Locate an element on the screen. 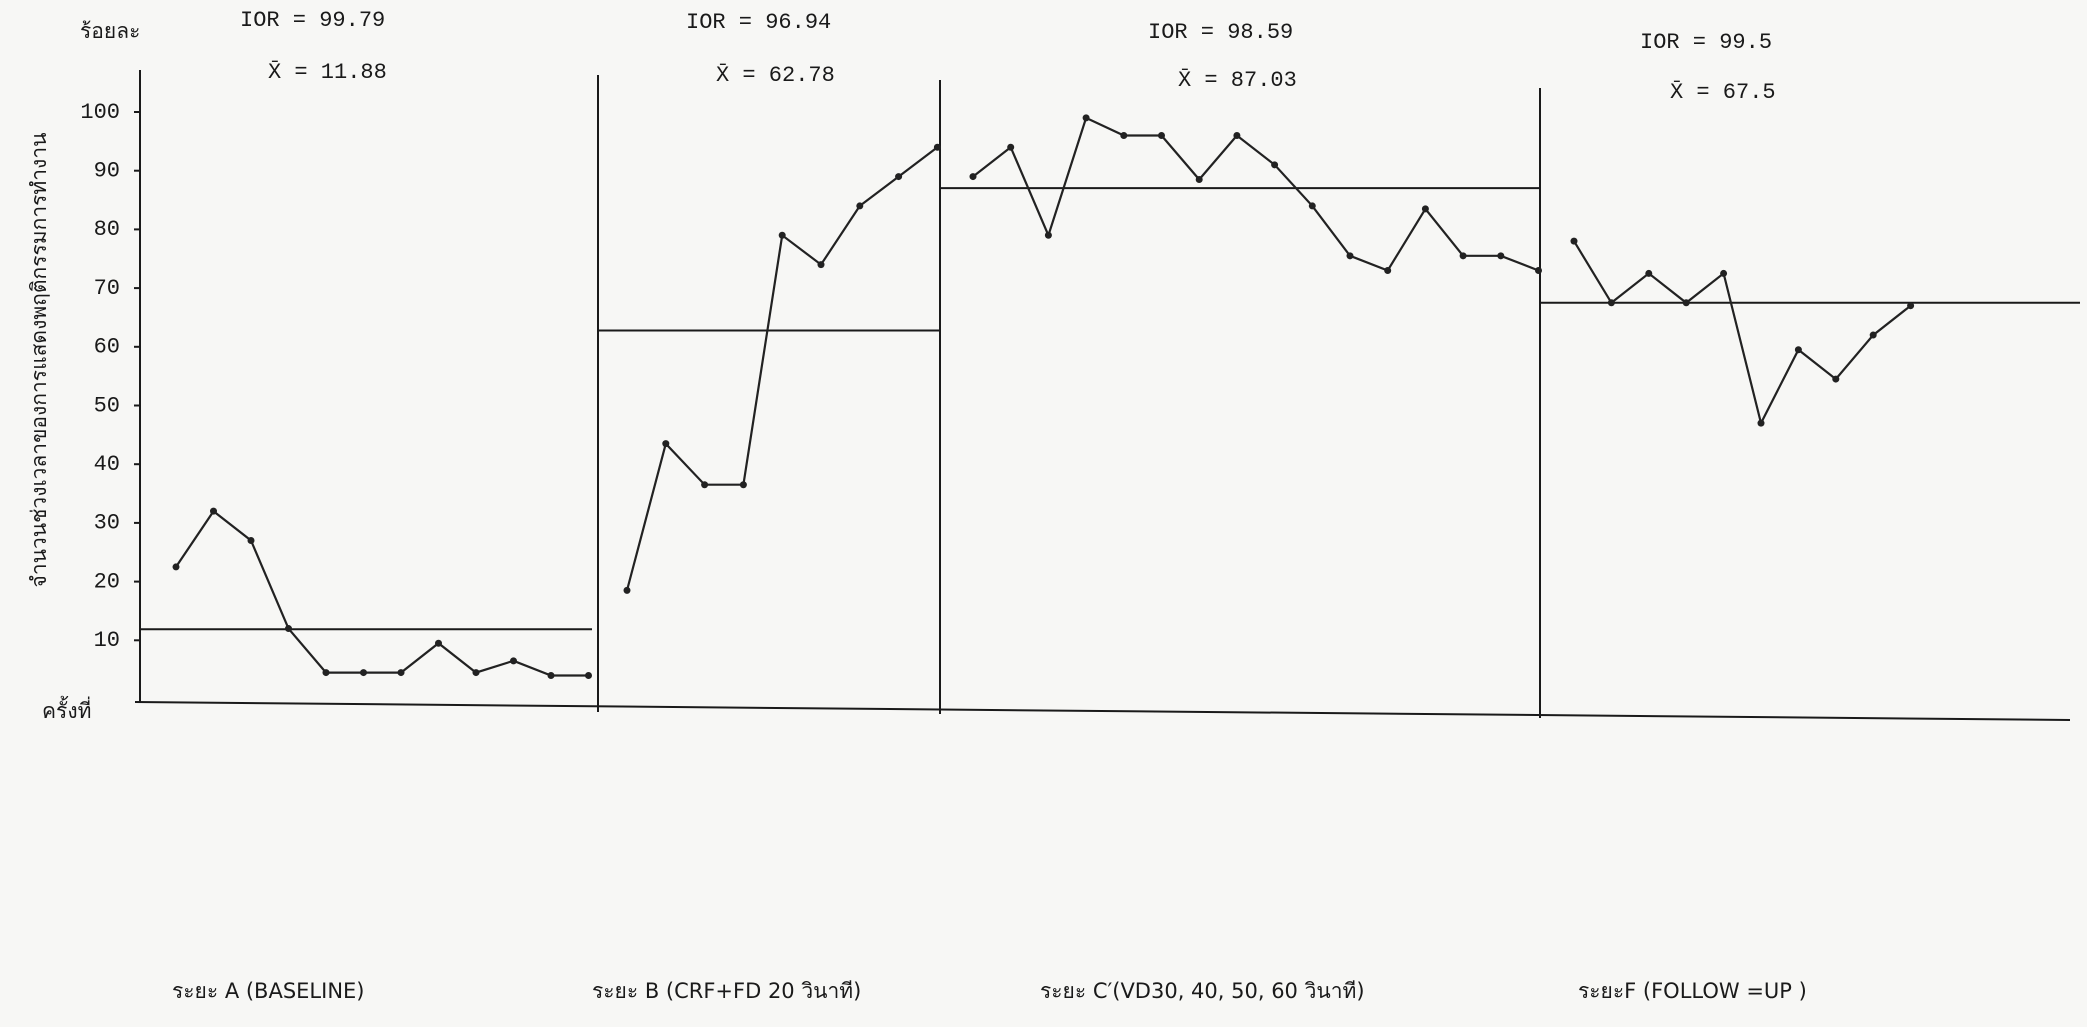 The image size is (2087, 1027). phase-label: ระยะF (FOLLOW =UP ) is located at coordinates (1692, 991).